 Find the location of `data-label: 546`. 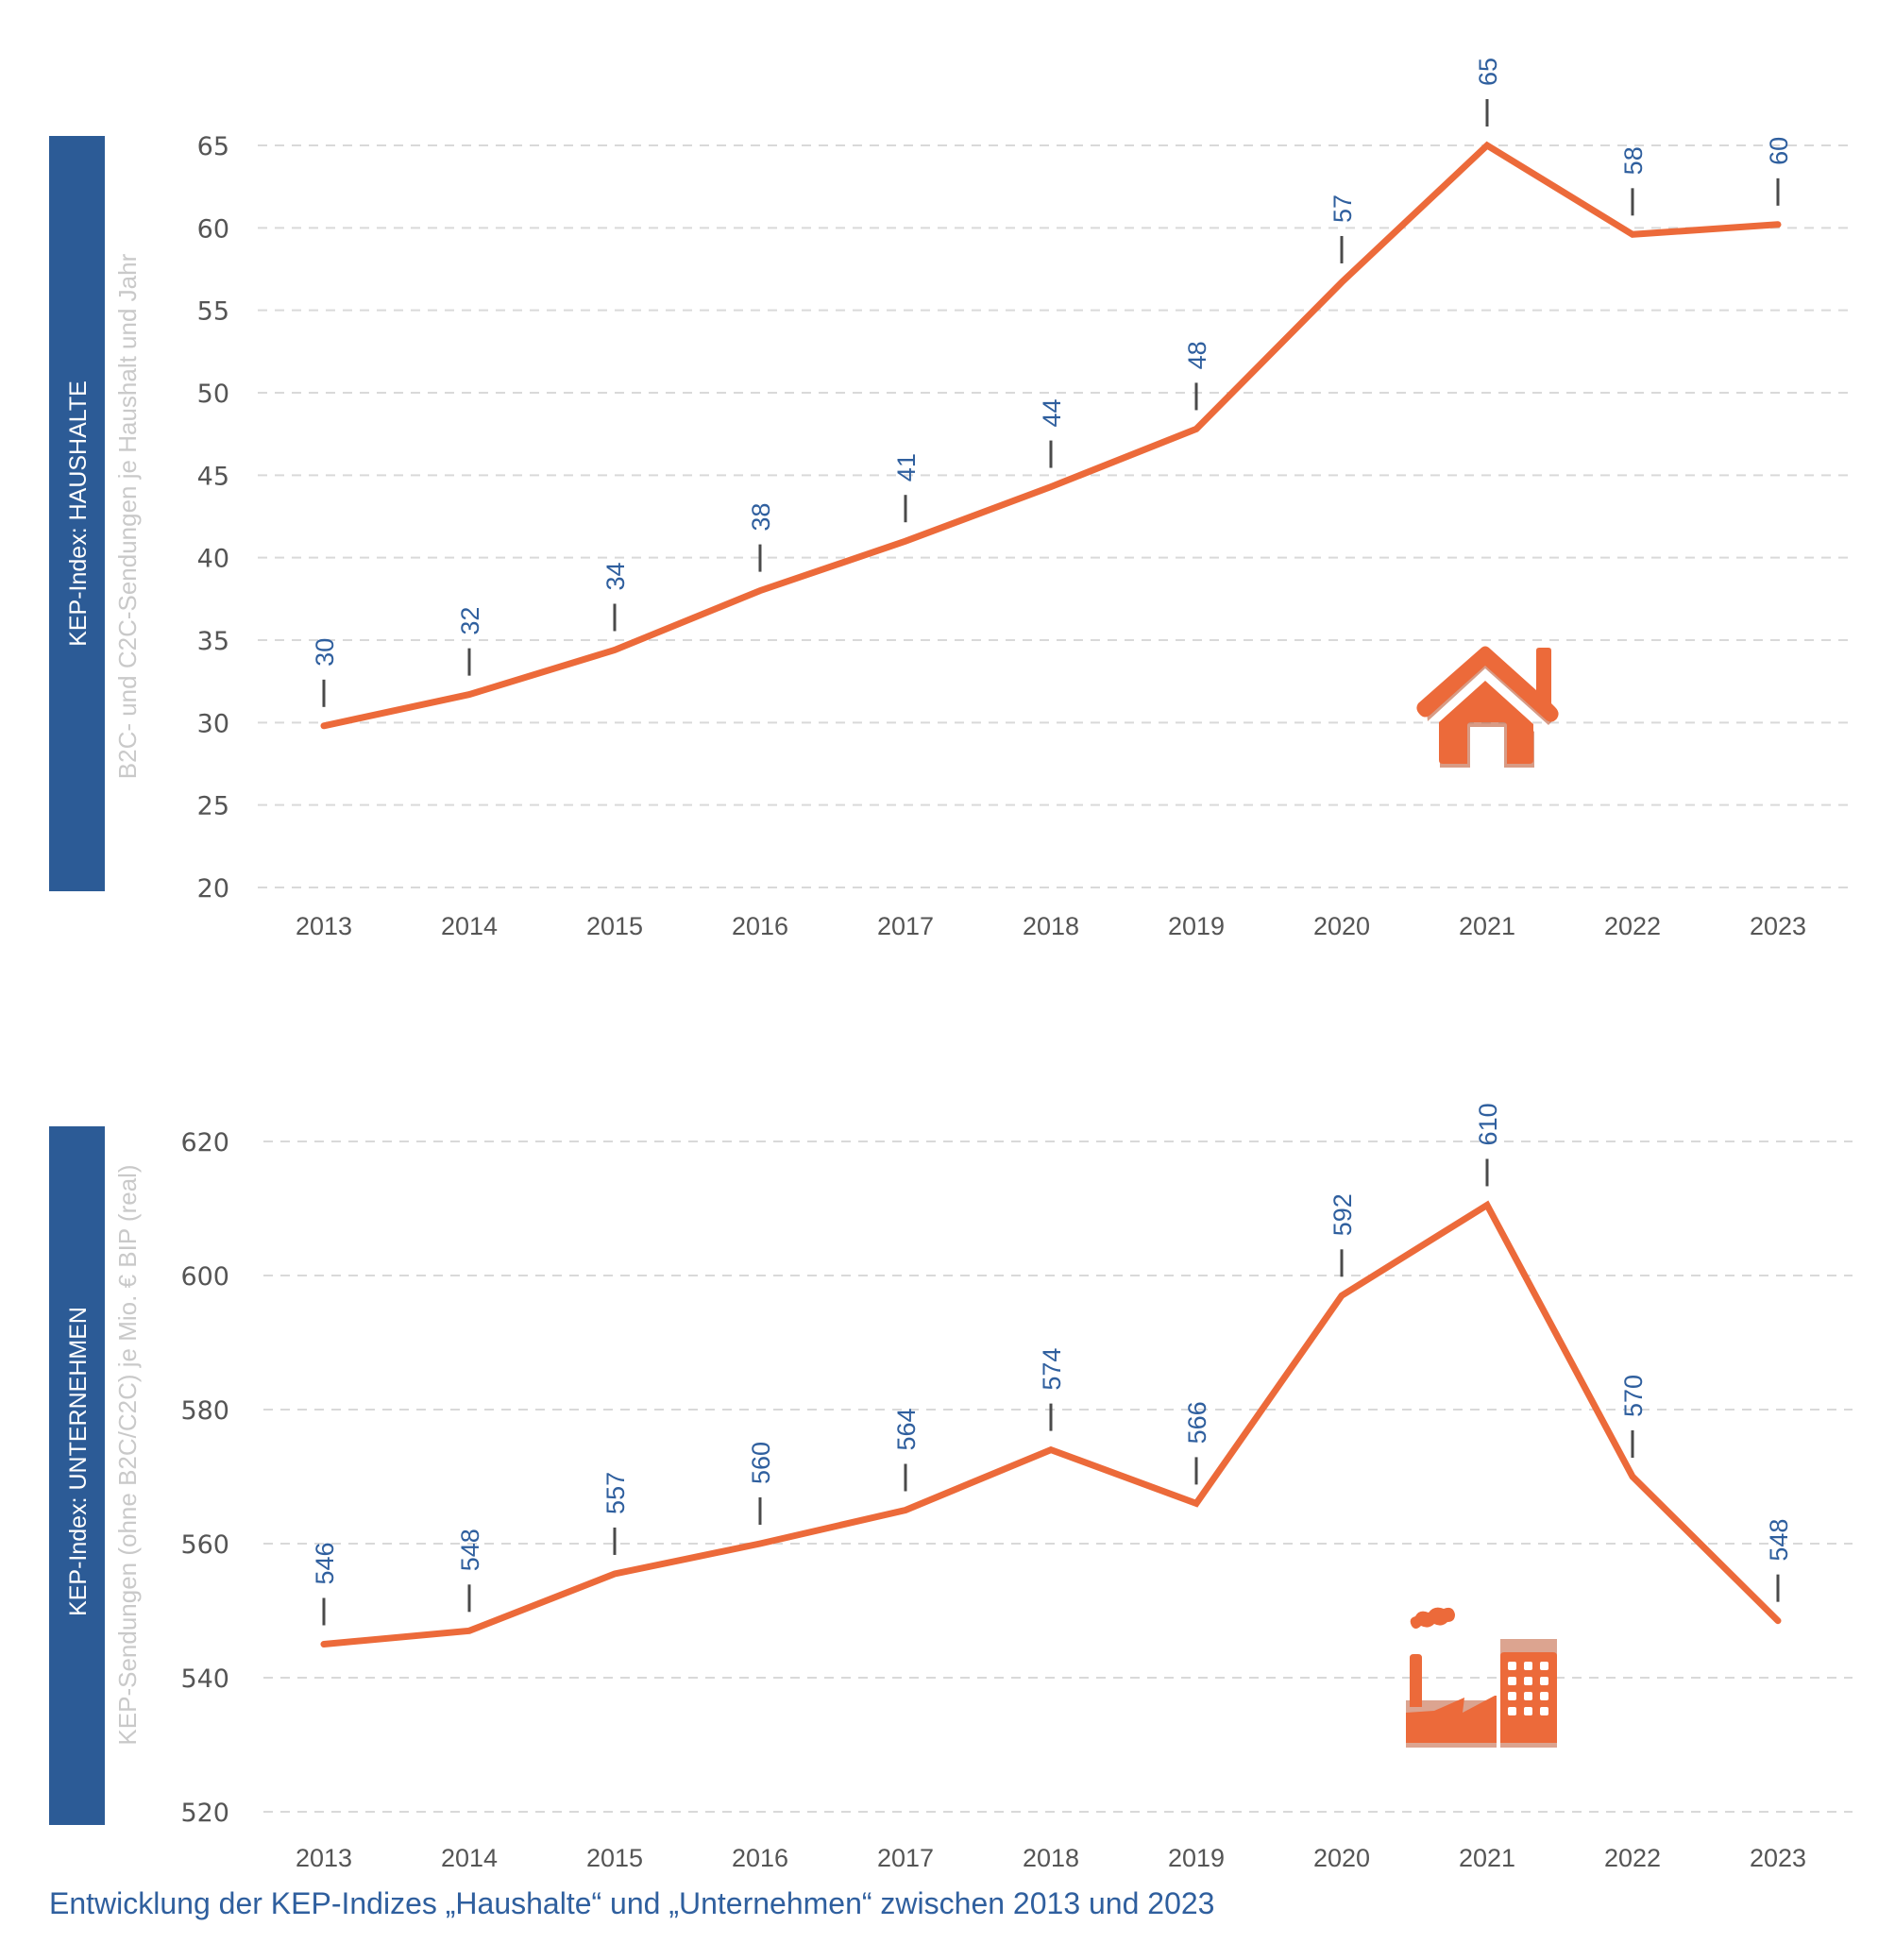

data-label: 546 is located at coordinates (325, 1563).